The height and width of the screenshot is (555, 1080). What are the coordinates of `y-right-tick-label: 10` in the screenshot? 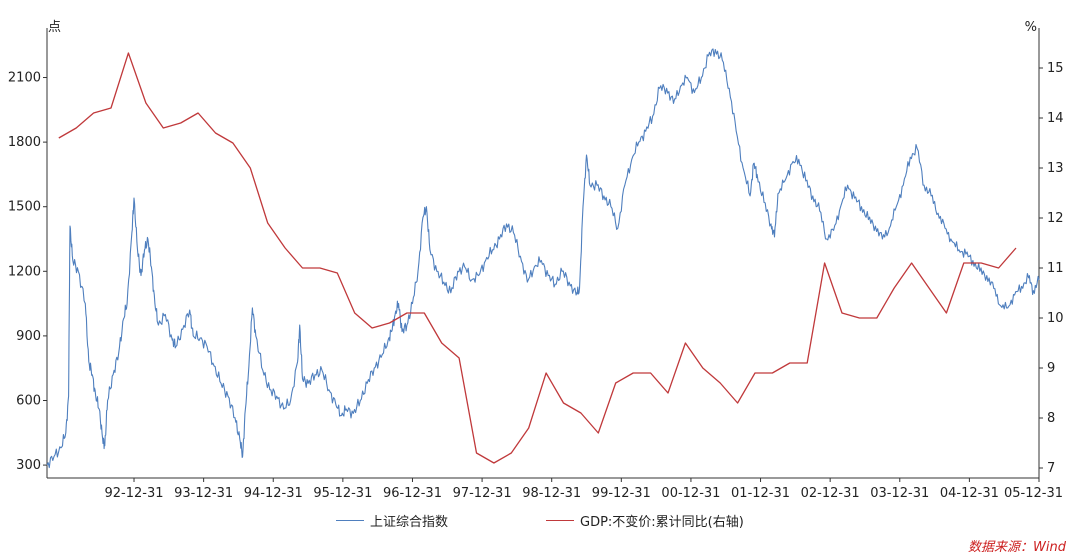 It's located at (1055, 318).